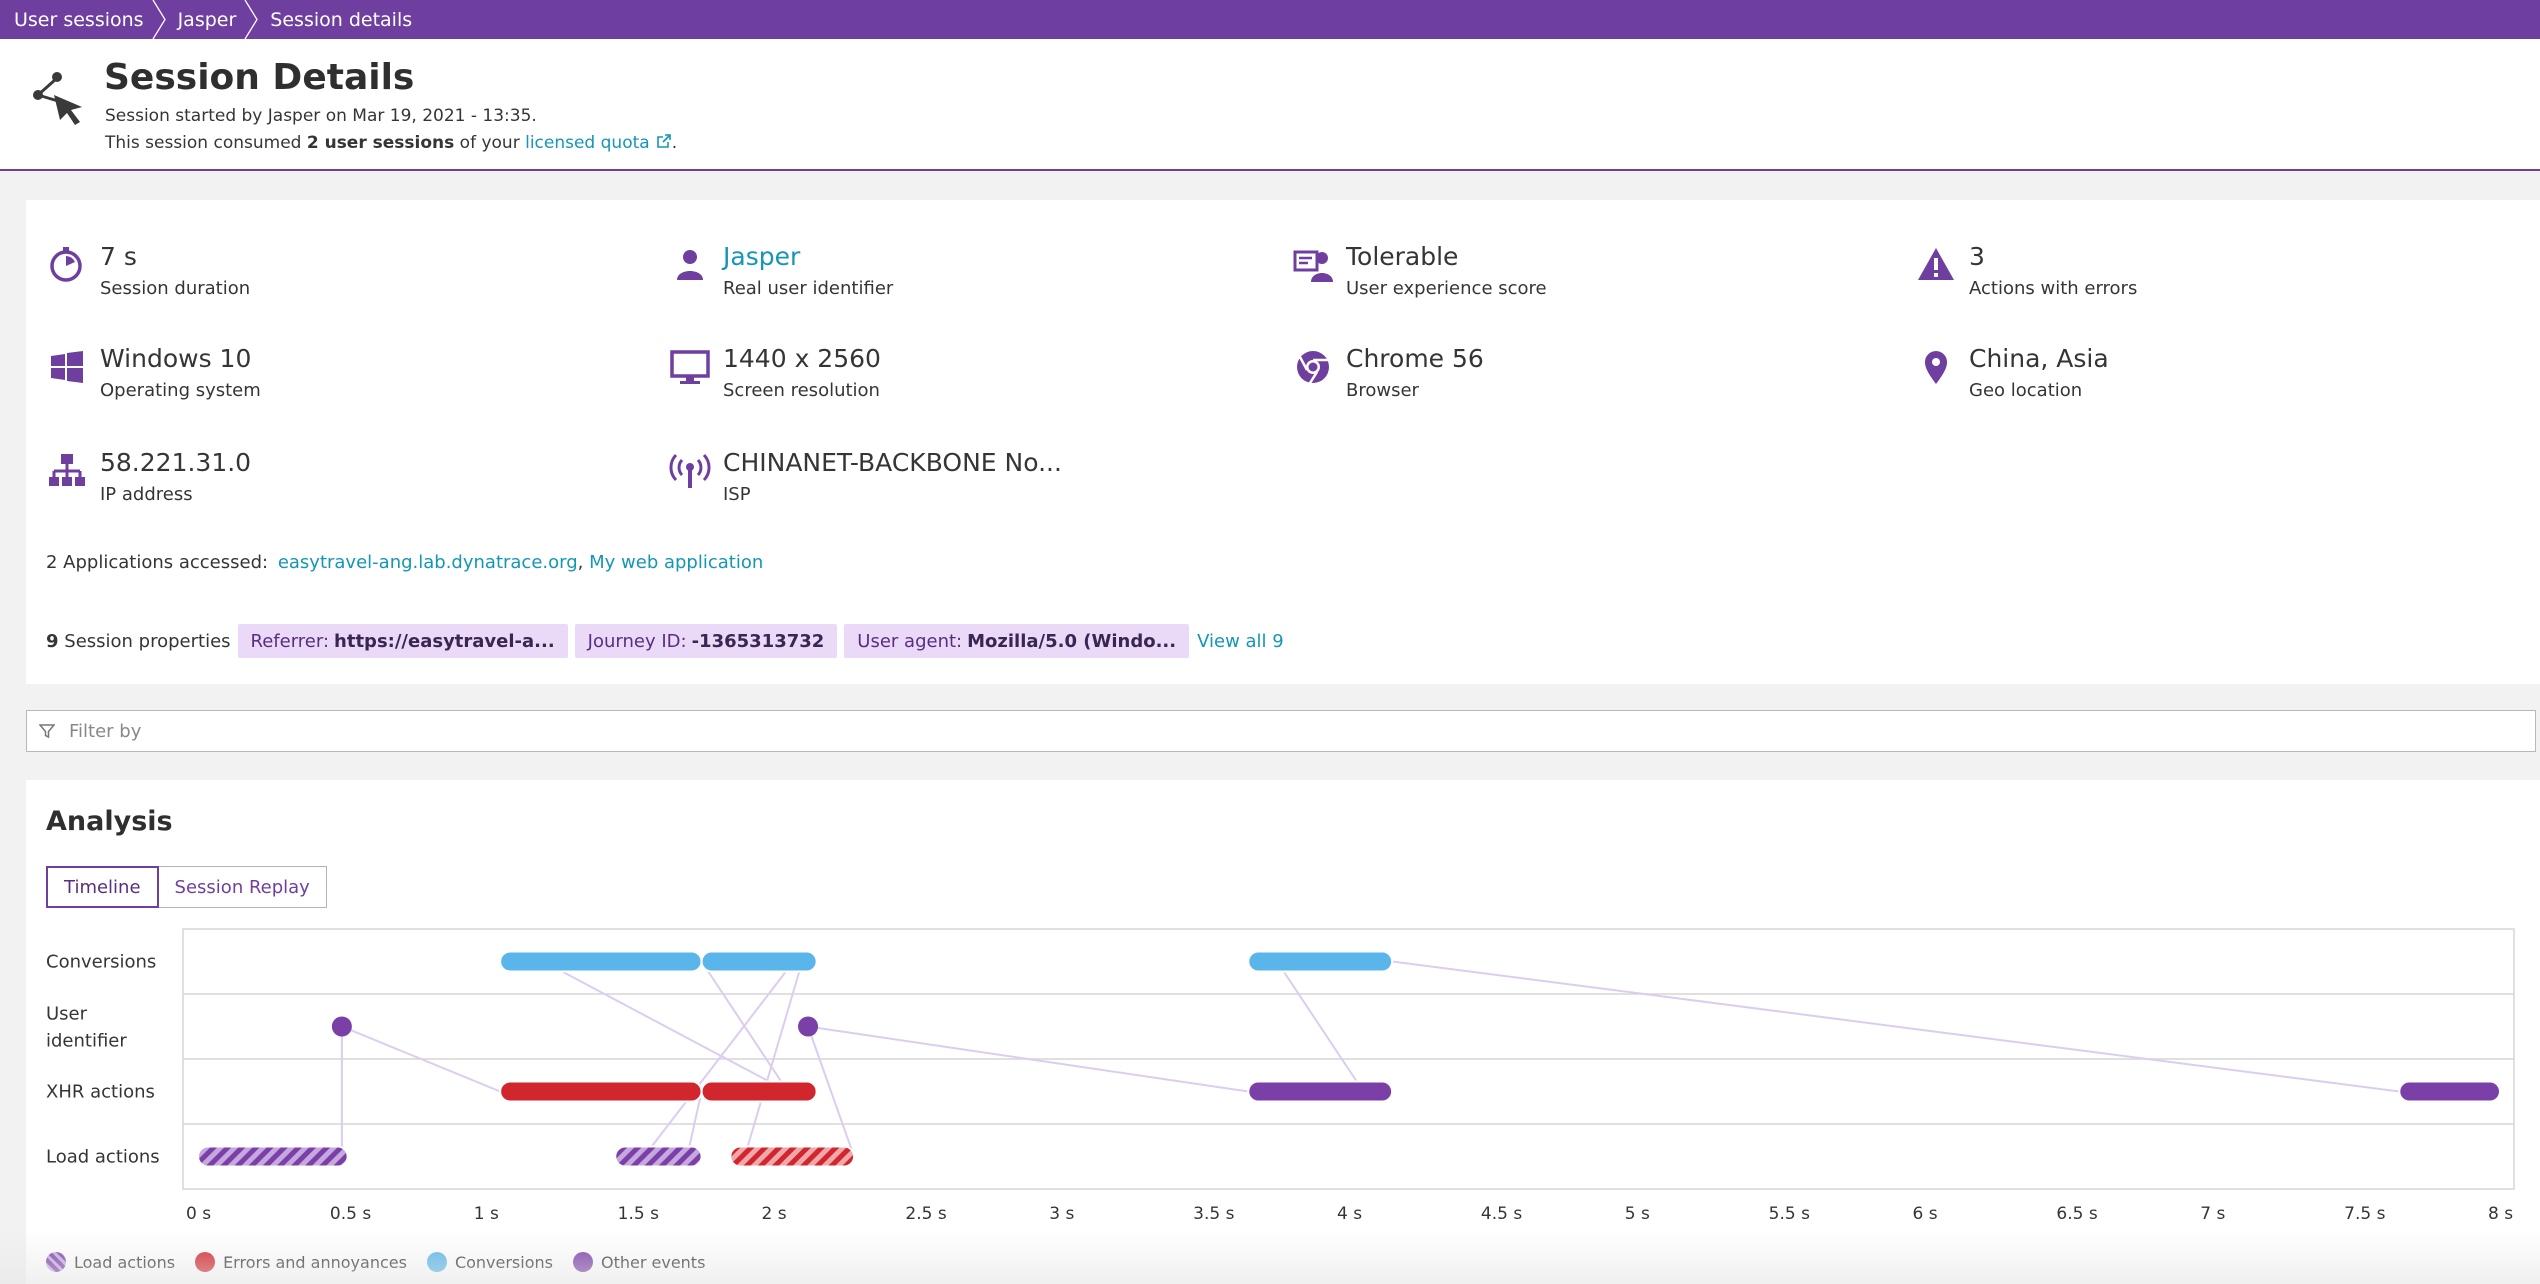 This screenshot has height=1284, width=2540. Describe the element at coordinates (175, 288) in the screenshot. I see `stat-label: Session duration` at that location.